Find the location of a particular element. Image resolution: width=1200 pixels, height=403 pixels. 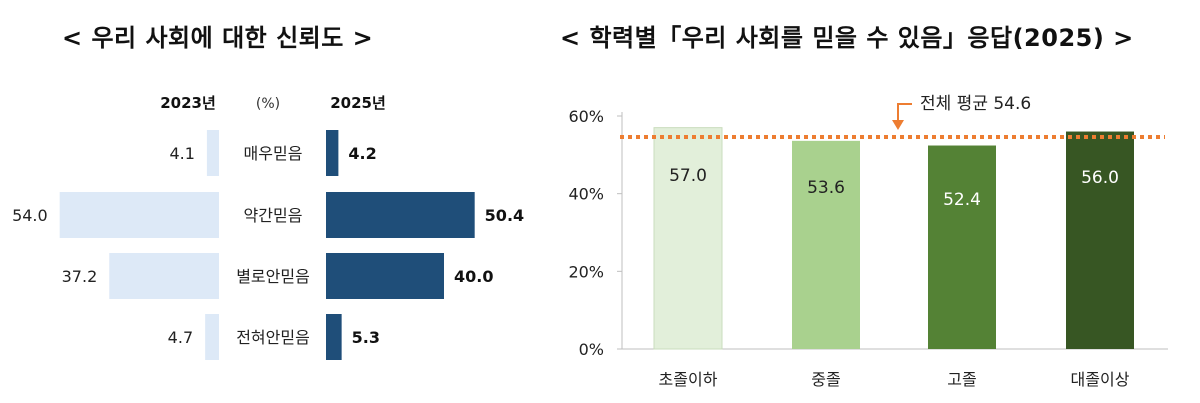

edu-category-1: 초졸이하 is located at coordinates (688, 379).